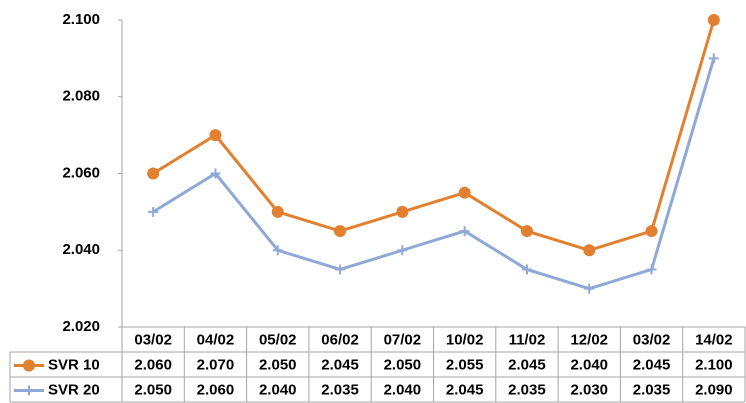 This screenshot has height=403, width=746. I want to click on x-tick-label: 10/02, so click(465, 339).